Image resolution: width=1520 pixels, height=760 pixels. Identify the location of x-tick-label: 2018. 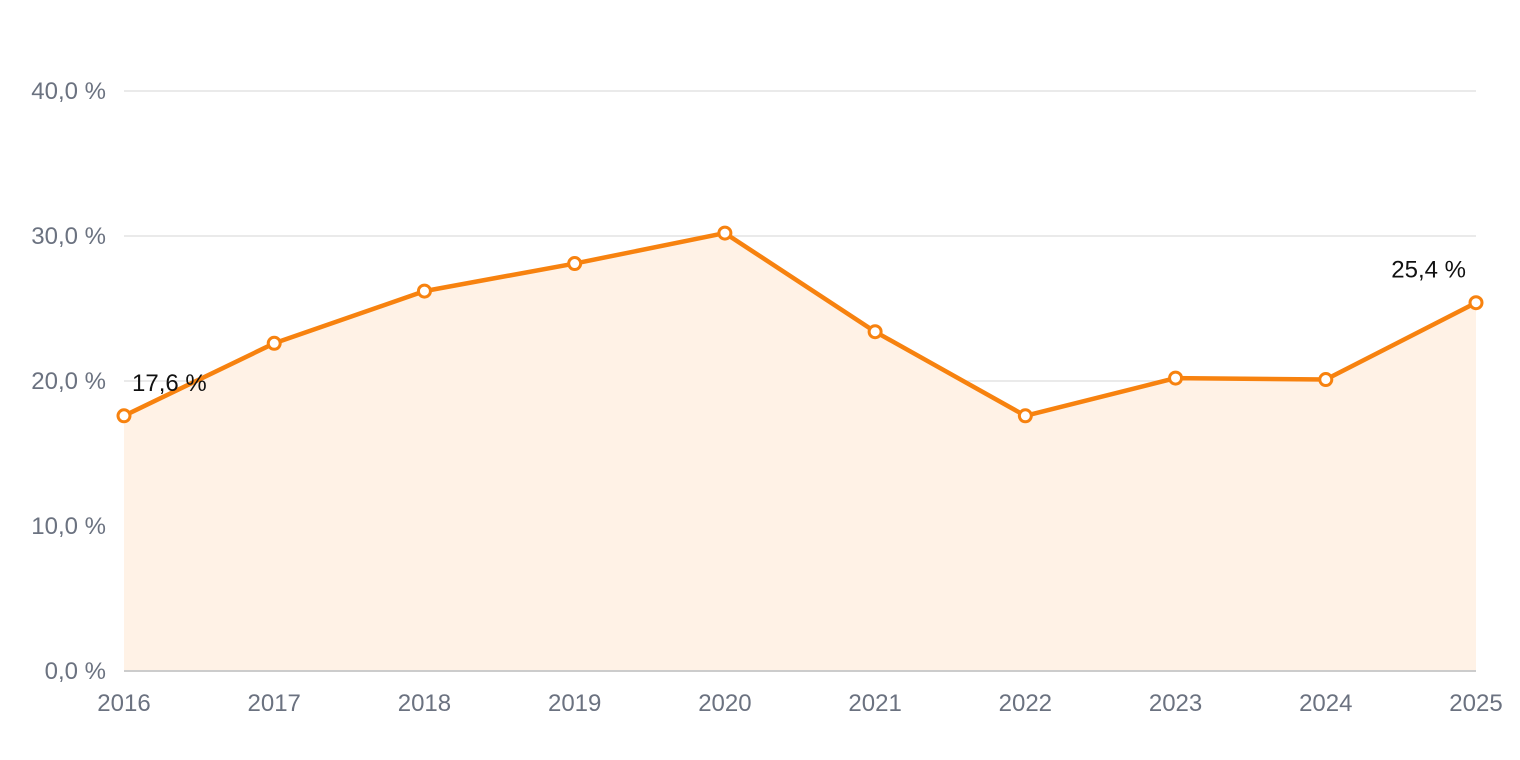
(424, 703).